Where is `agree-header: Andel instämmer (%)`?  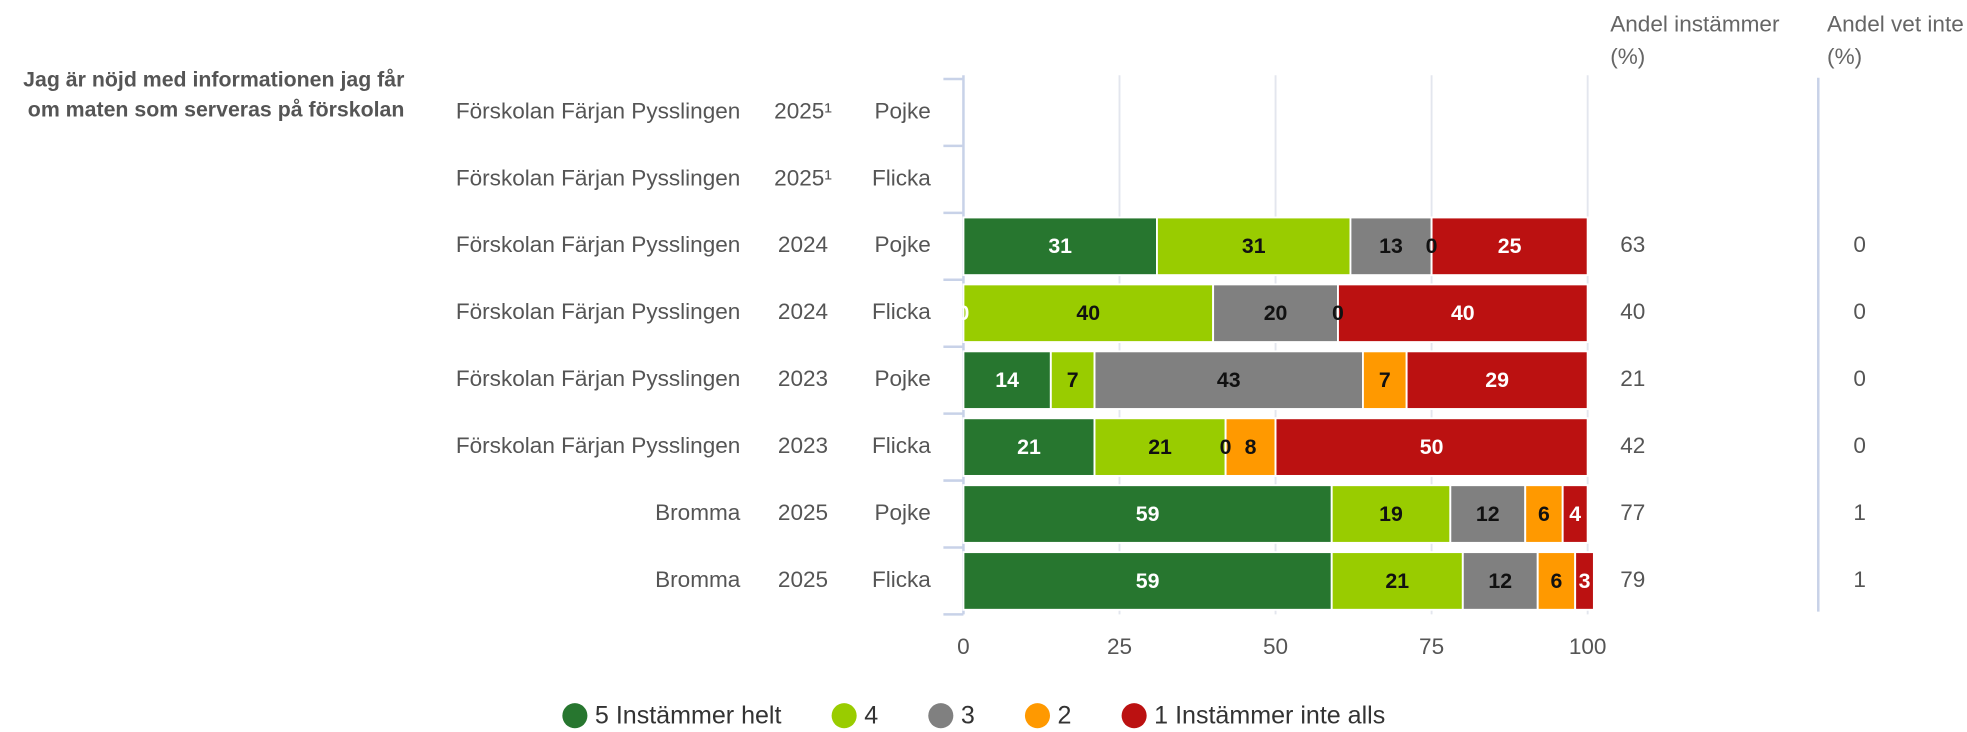 agree-header: Andel instämmer (%) is located at coordinates (1695, 40).